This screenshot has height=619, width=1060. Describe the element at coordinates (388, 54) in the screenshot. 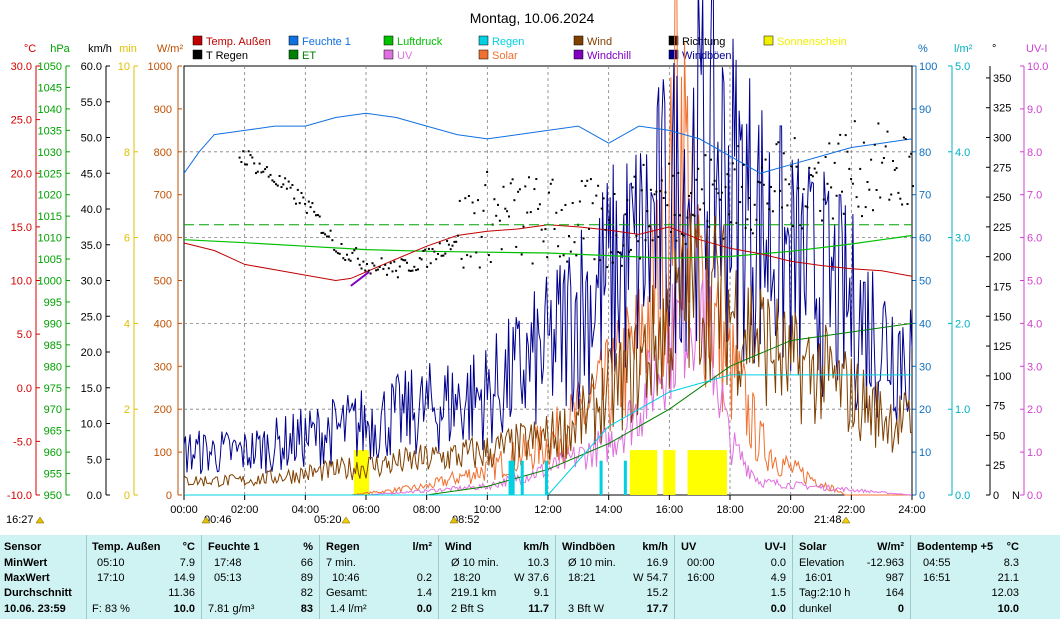

I see `legend-swatch-uv` at that location.